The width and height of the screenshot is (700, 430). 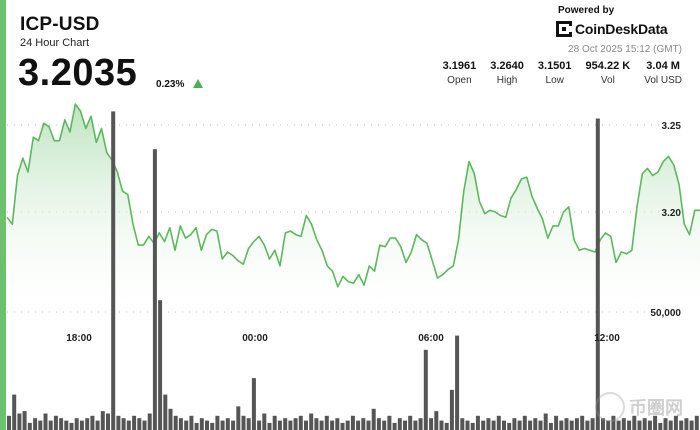 I want to click on brand-logo: CoinDeskData, so click(x=612, y=29).